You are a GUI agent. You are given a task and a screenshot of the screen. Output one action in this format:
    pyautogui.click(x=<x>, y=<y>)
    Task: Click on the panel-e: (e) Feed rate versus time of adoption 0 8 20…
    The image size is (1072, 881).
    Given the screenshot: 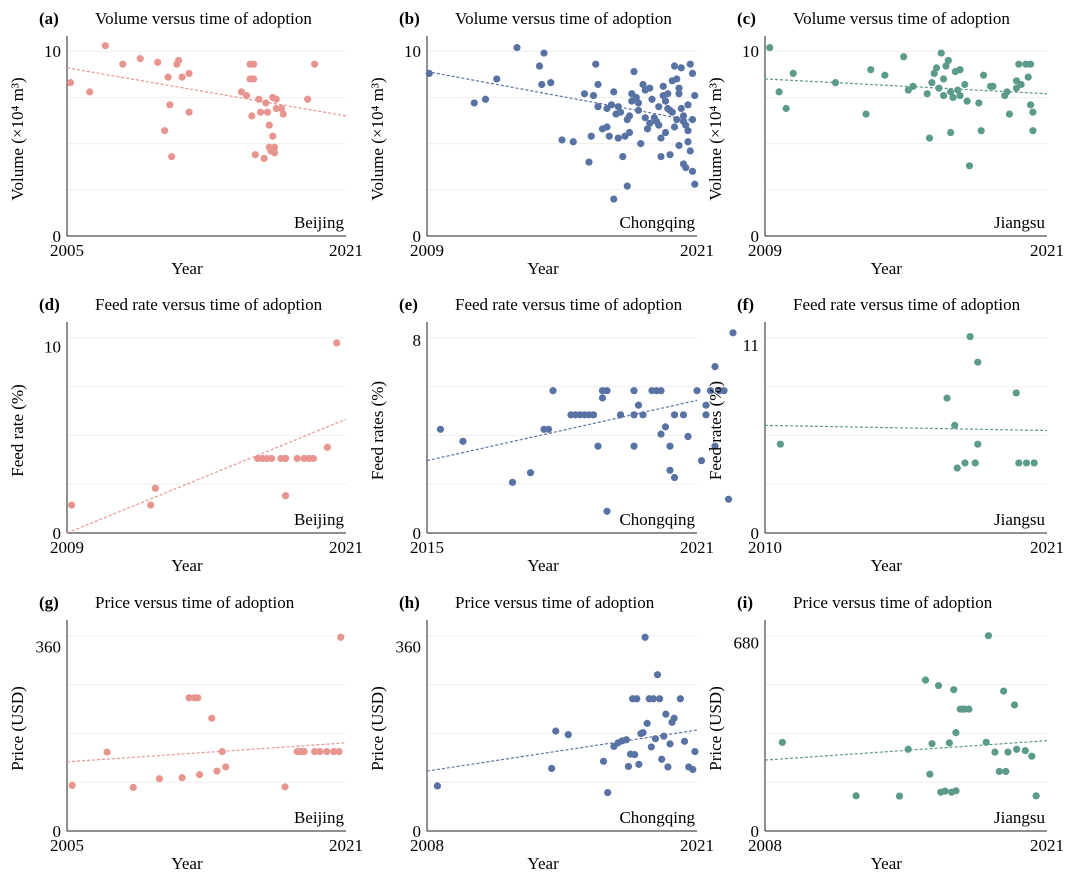 What is the action you would take?
    pyautogui.click(x=552, y=435)
    